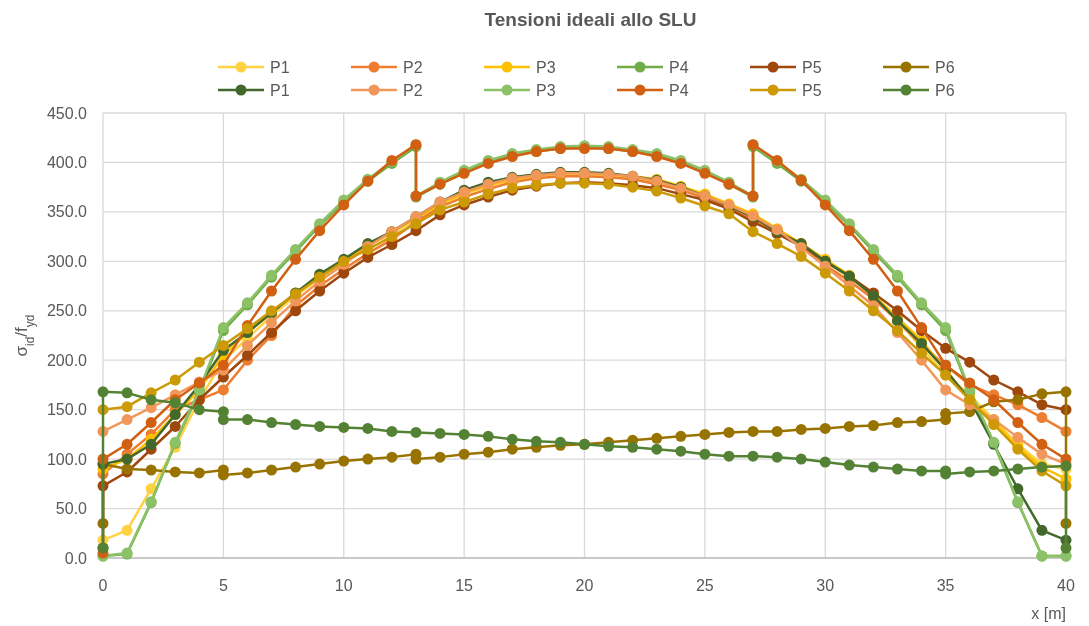  I want to click on y-tick-label: 100.0, so click(67, 459).